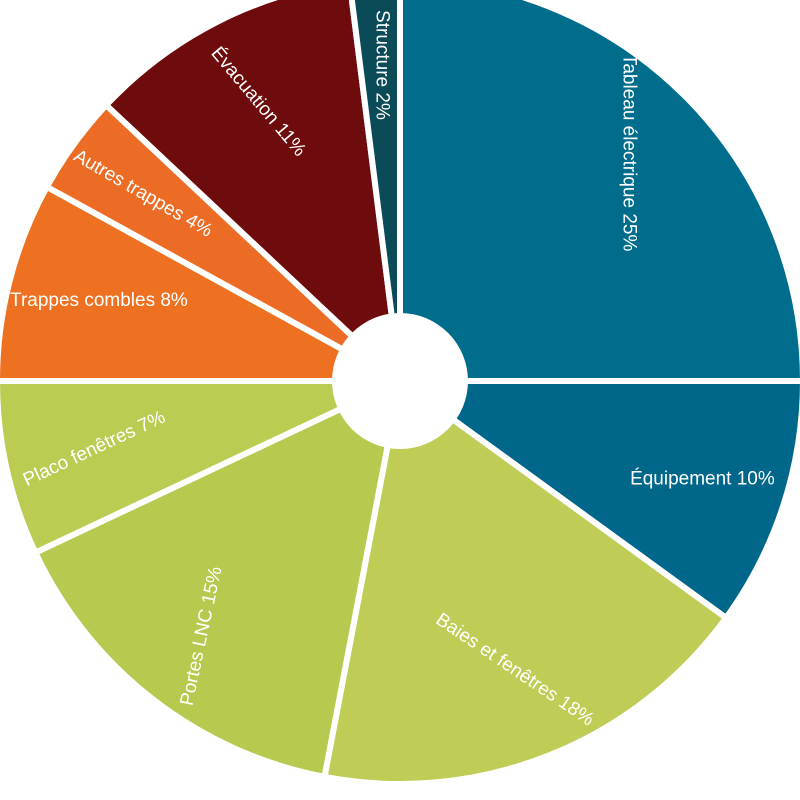 This screenshot has height=800, width=800. What do you see at coordinates (382, 65) in the screenshot?
I see `slice-label: Structure 2%` at bounding box center [382, 65].